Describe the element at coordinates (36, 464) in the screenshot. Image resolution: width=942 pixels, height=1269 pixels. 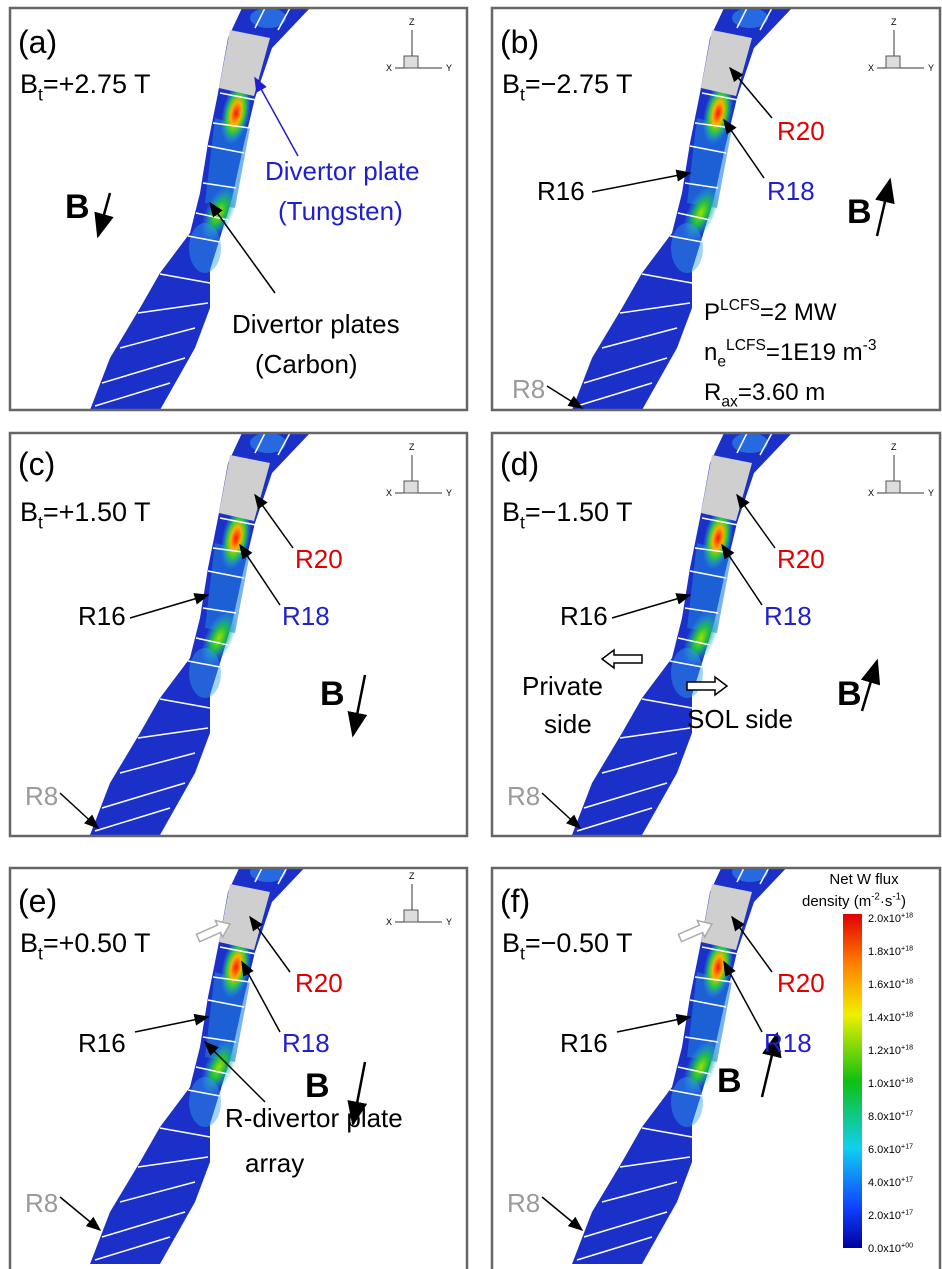
I see `panel-label: (c)` at that location.